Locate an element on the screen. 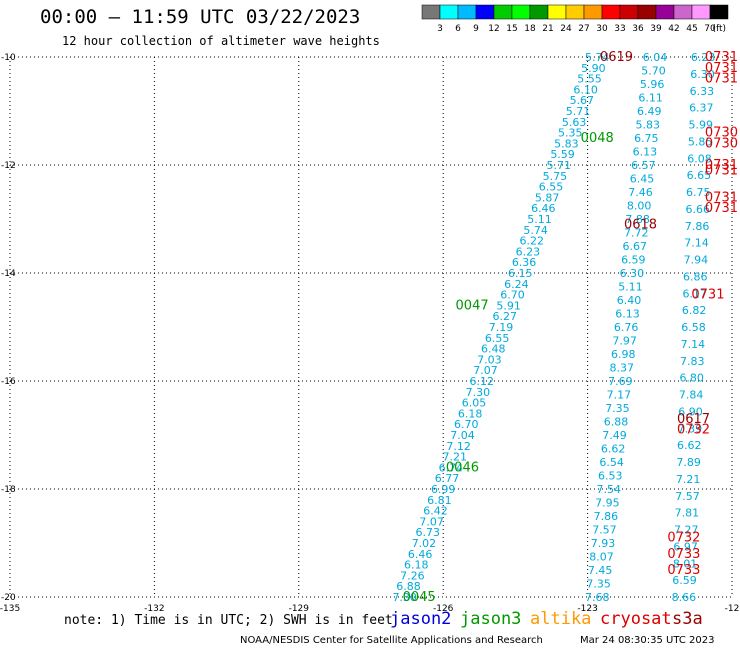  swh-label-track-b: 7.46 is located at coordinates (640, 192).